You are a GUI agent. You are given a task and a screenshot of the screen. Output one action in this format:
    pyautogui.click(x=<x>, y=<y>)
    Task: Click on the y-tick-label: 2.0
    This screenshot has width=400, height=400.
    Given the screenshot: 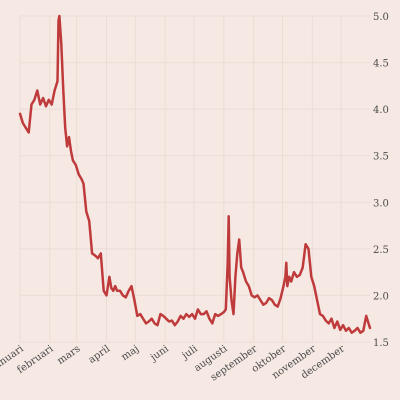 What is the action you would take?
    pyautogui.click(x=381, y=296)
    